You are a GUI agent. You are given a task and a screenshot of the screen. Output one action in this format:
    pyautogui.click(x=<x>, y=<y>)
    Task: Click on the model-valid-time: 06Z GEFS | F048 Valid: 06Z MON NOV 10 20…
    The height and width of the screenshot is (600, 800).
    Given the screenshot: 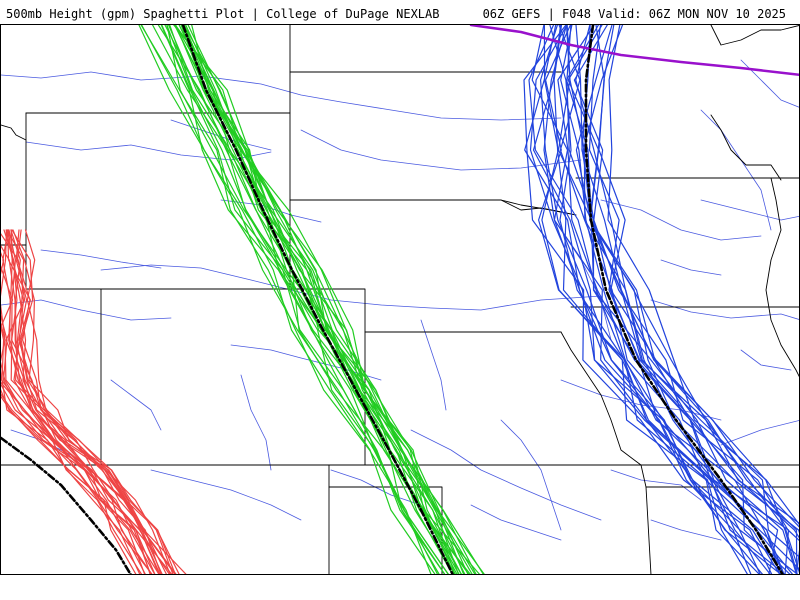 What is the action you would take?
    pyautogui.click(x=634, y=14)
    